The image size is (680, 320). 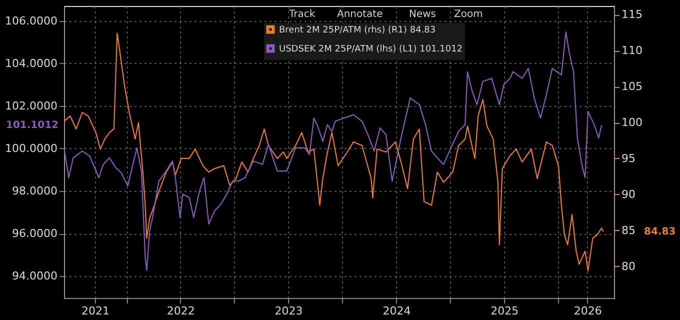 What do you see at coordinates (35, 191) in the screenshot?
I see `y-tick-label: 98.0000` at bounding box center [35, 191].